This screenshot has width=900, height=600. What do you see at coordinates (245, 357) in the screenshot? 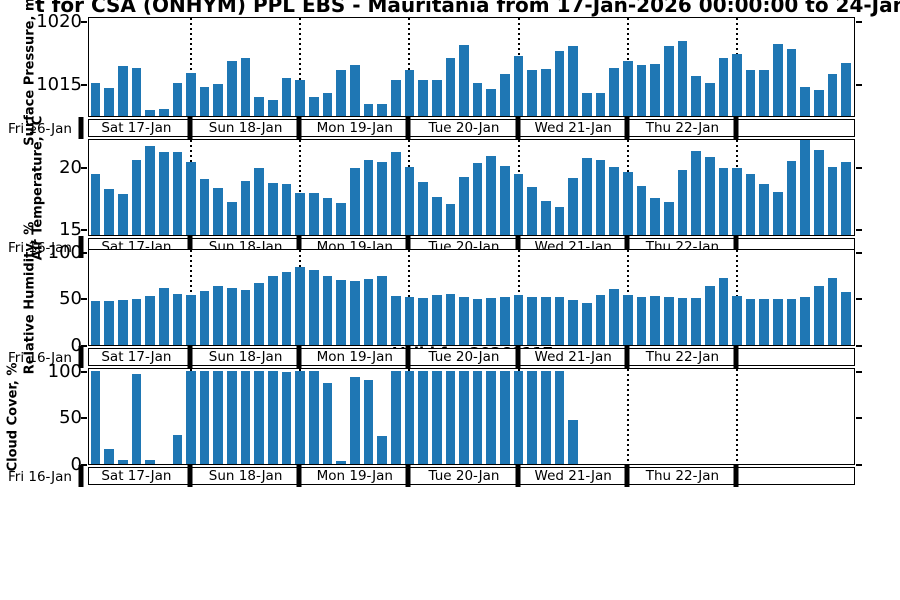
I see `day-label: Sun 18-Jan` at bounding box center [245, 357].